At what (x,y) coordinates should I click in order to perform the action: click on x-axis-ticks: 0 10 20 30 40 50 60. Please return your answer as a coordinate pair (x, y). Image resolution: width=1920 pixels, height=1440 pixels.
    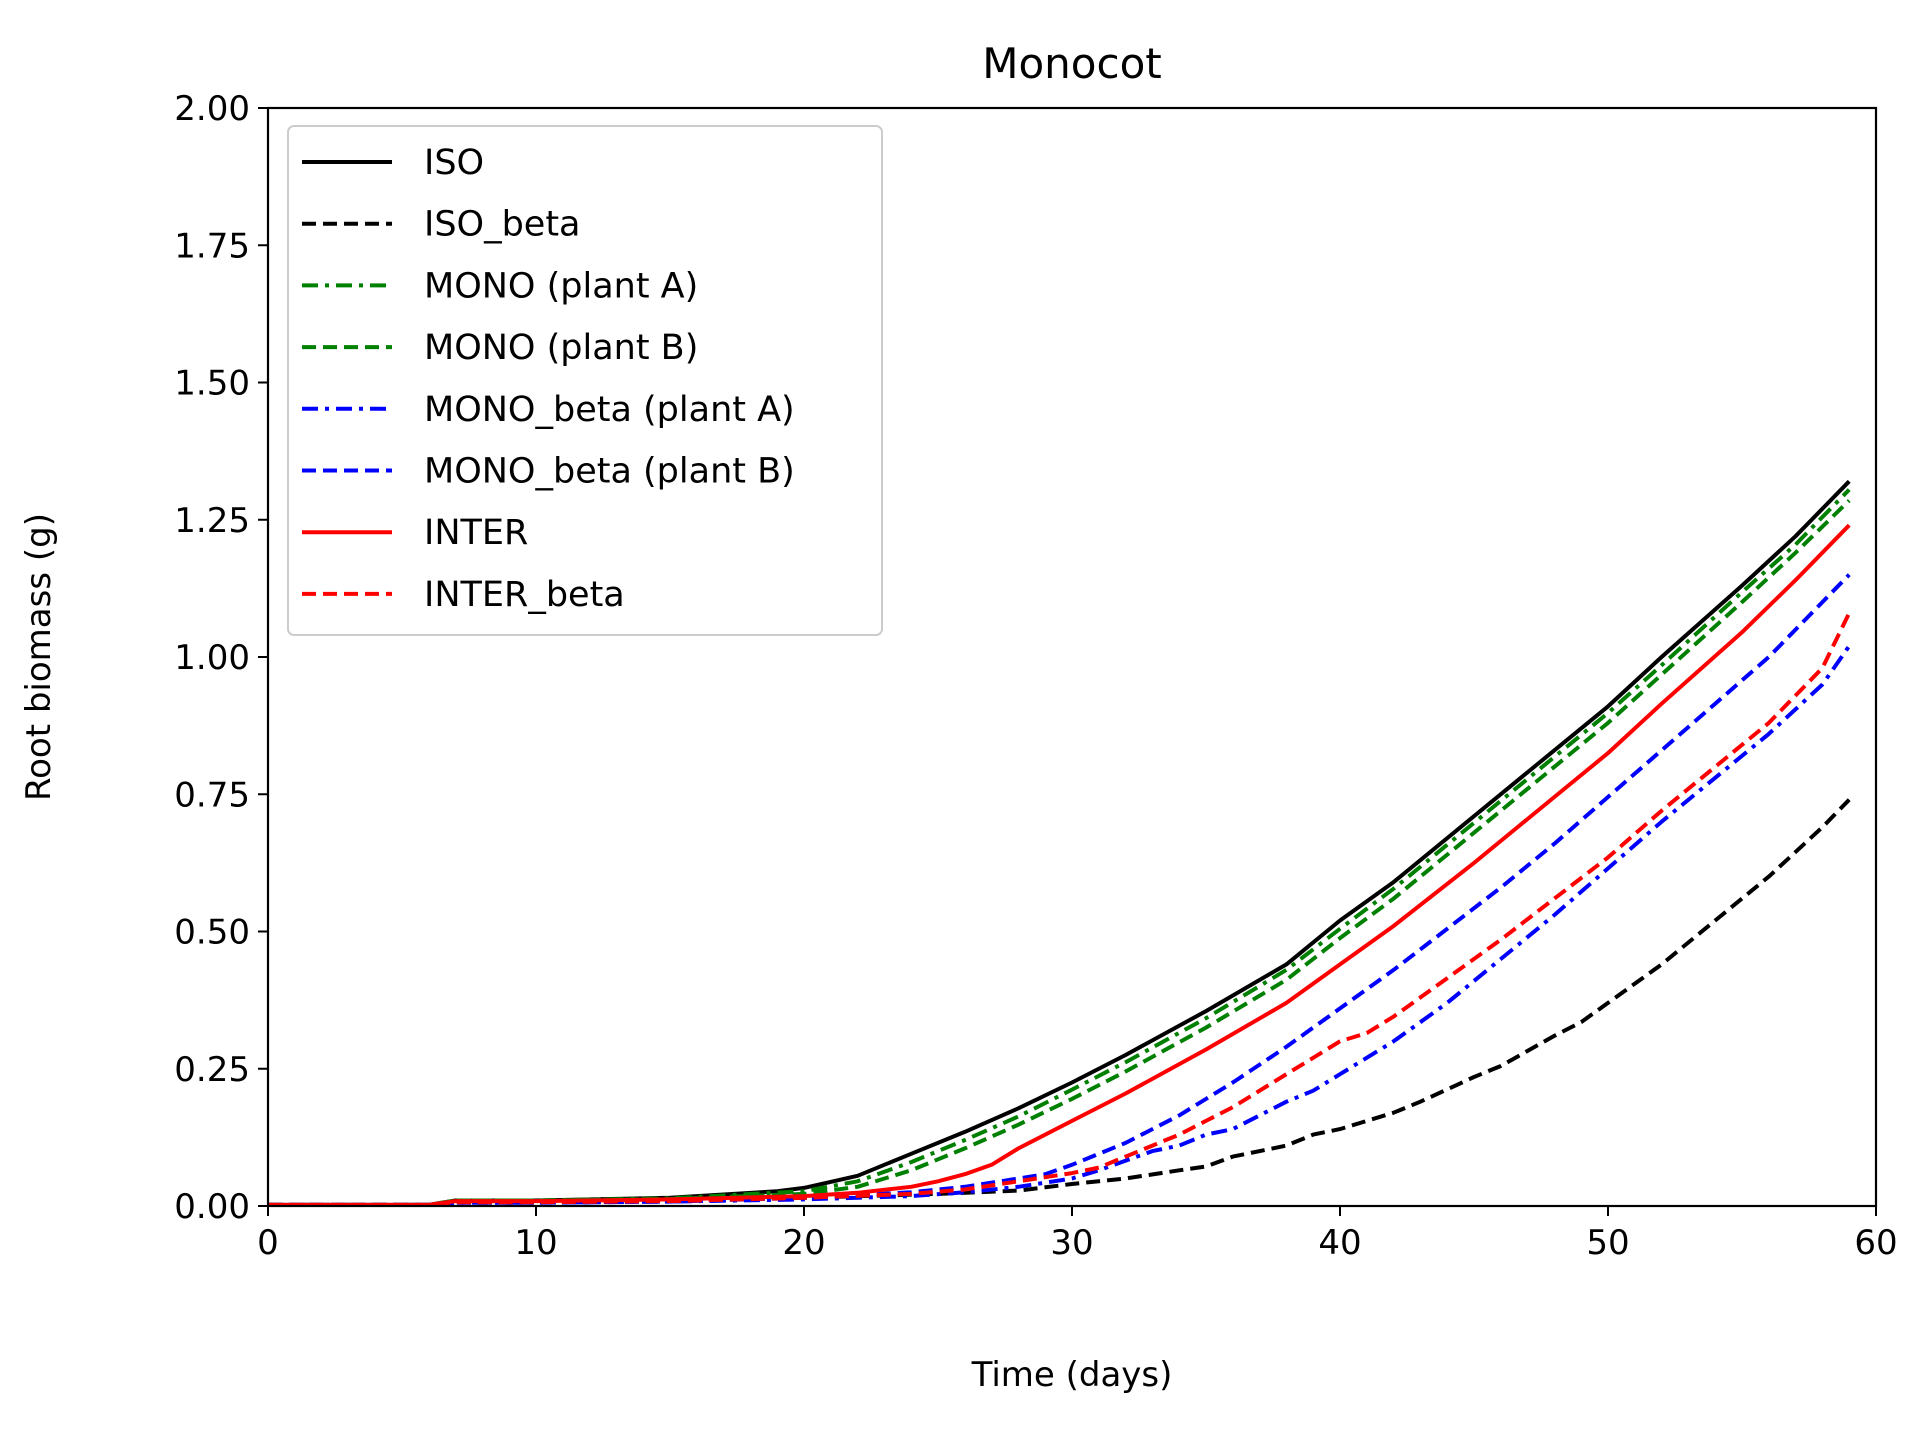
    Looking at the image, I should click on (1077, 1234).